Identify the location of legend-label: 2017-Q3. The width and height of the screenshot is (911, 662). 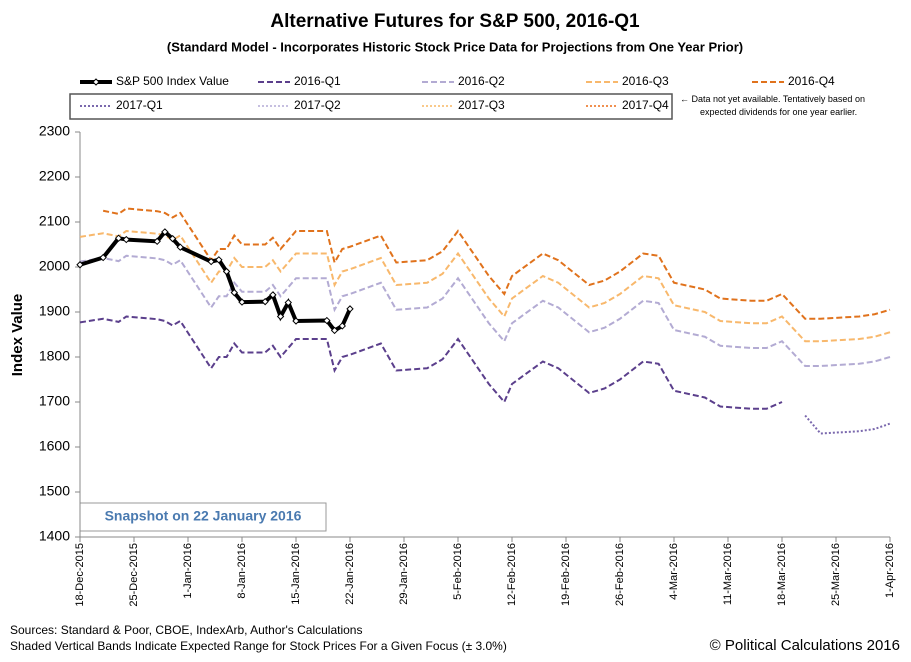
(481, 105).